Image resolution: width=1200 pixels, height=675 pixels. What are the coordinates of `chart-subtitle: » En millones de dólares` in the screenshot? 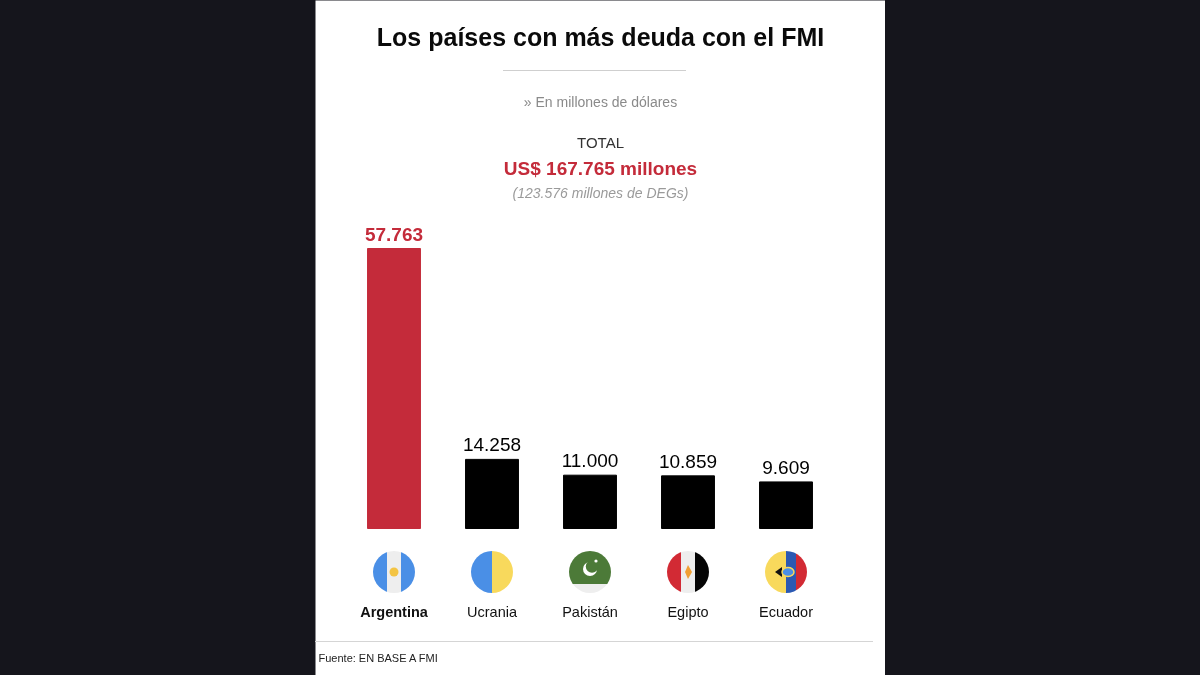 It's located at (600, 101).